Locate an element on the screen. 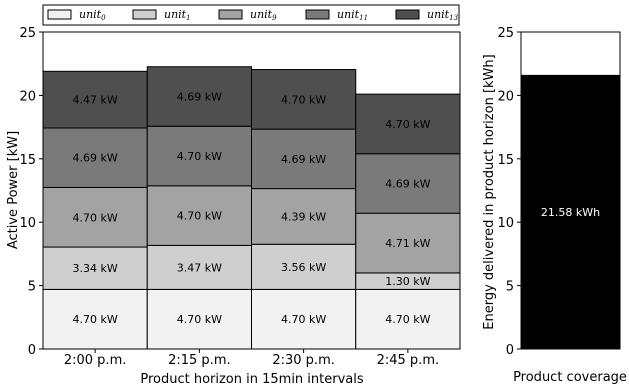 Image resolution: width=629 pixels, height=390 pixels. legend-label: unit0 is located at coordinates (92, 15).